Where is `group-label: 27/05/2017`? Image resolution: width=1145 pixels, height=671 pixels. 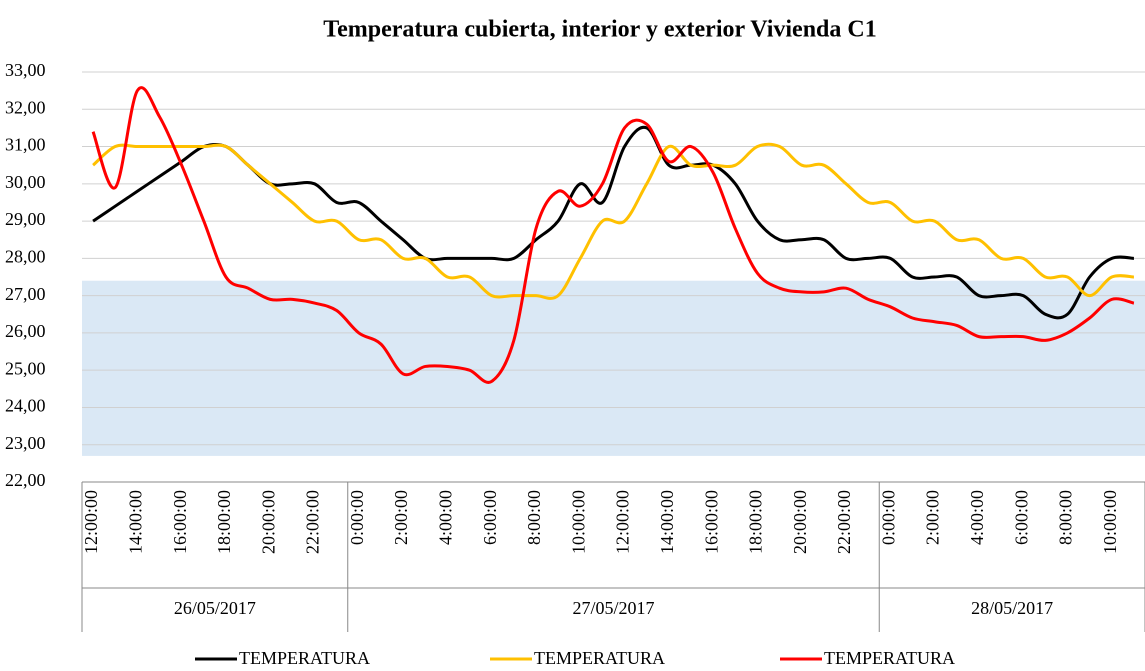
group-label: 27/05/2017 is located at coordinates (613, 608).